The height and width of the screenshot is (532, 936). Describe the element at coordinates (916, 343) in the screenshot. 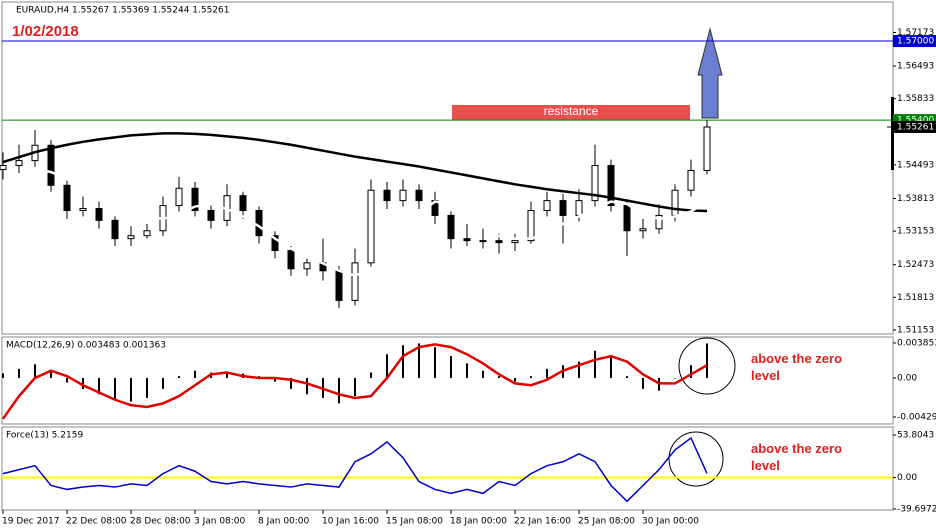

I see `y-tick-label: 0.003853` at that location.